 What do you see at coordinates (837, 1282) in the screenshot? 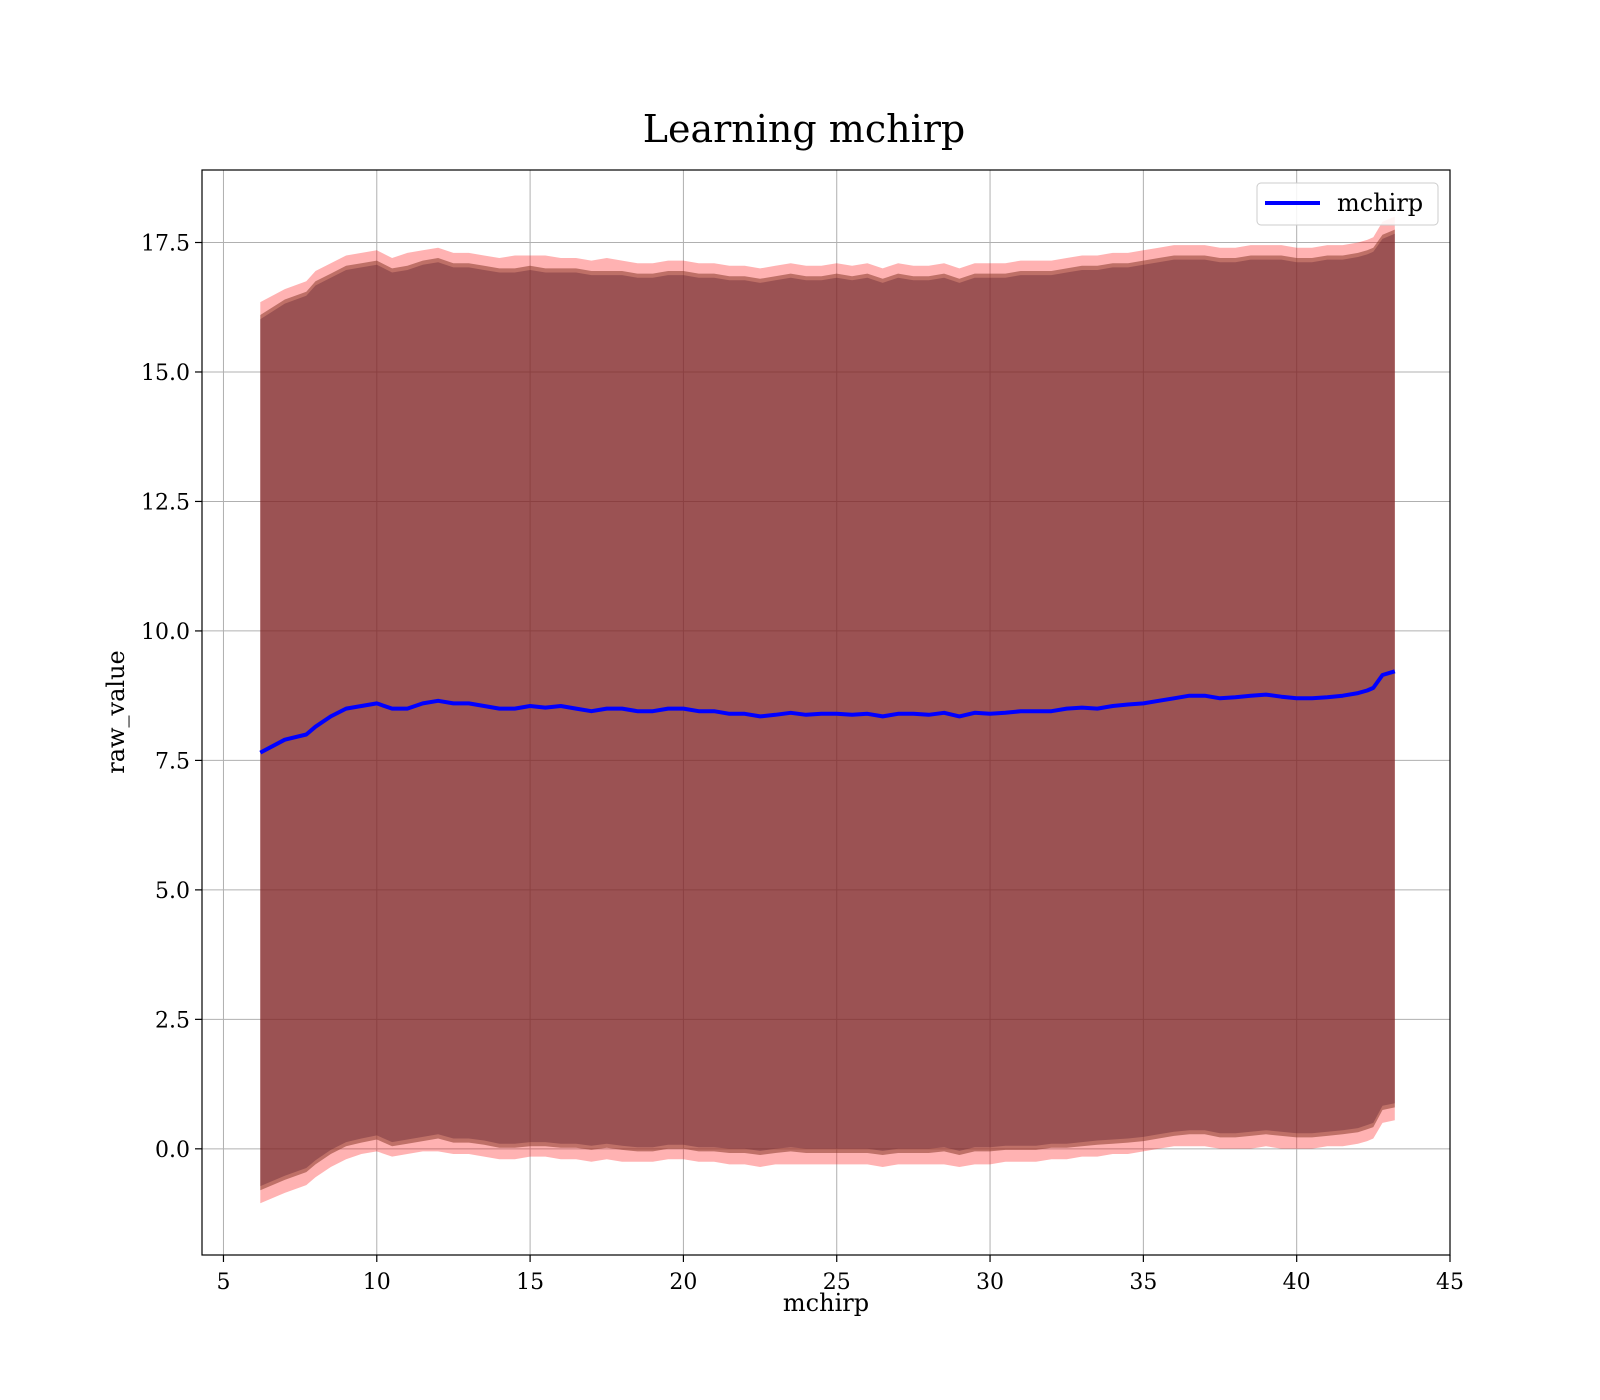
I see `x-tick-label: 25` at bounding box center [837, 1282].